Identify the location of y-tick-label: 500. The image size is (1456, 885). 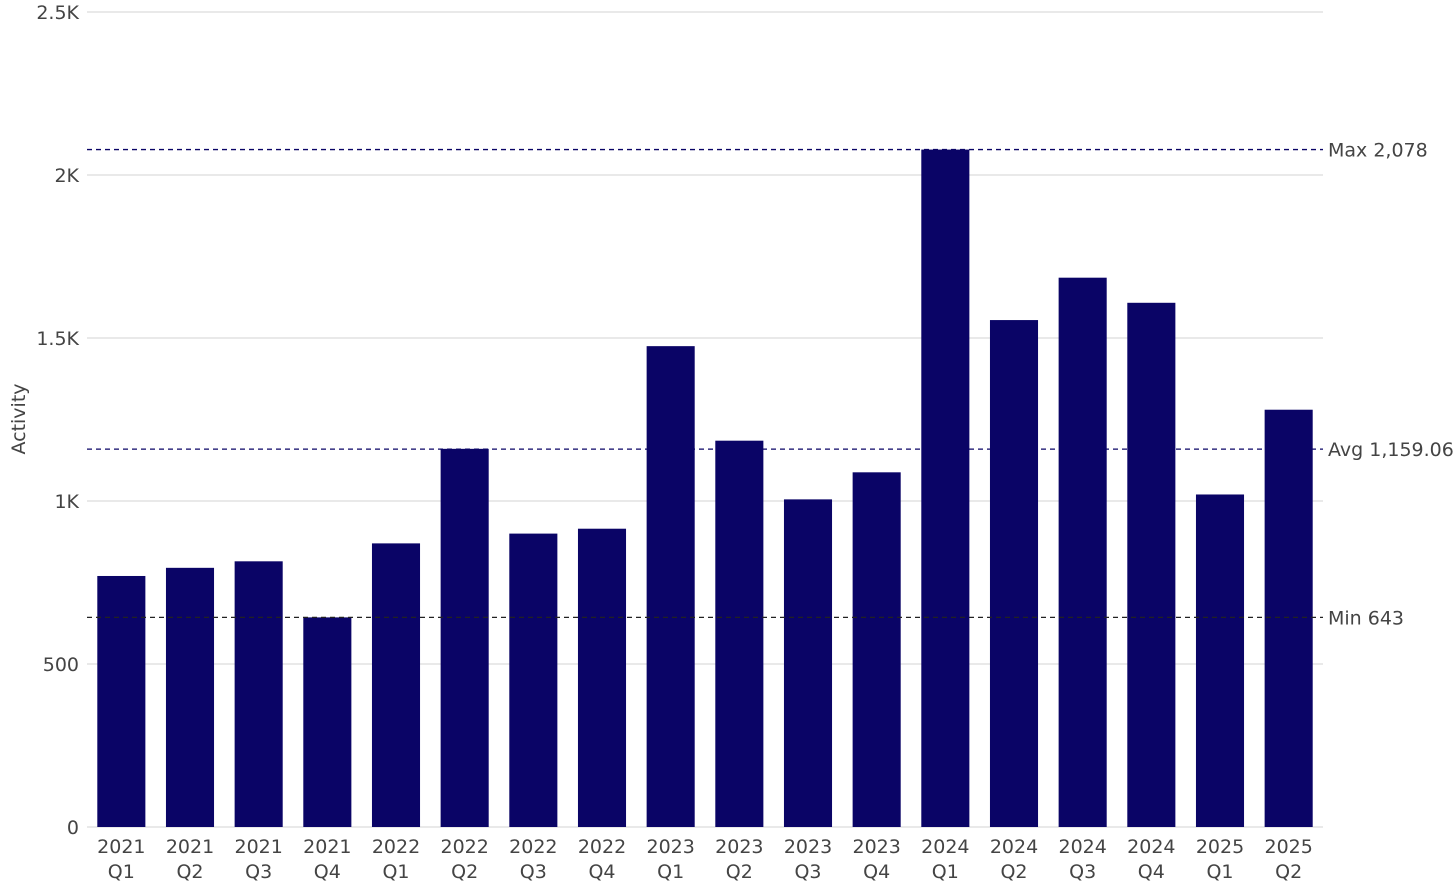
(61, 665).